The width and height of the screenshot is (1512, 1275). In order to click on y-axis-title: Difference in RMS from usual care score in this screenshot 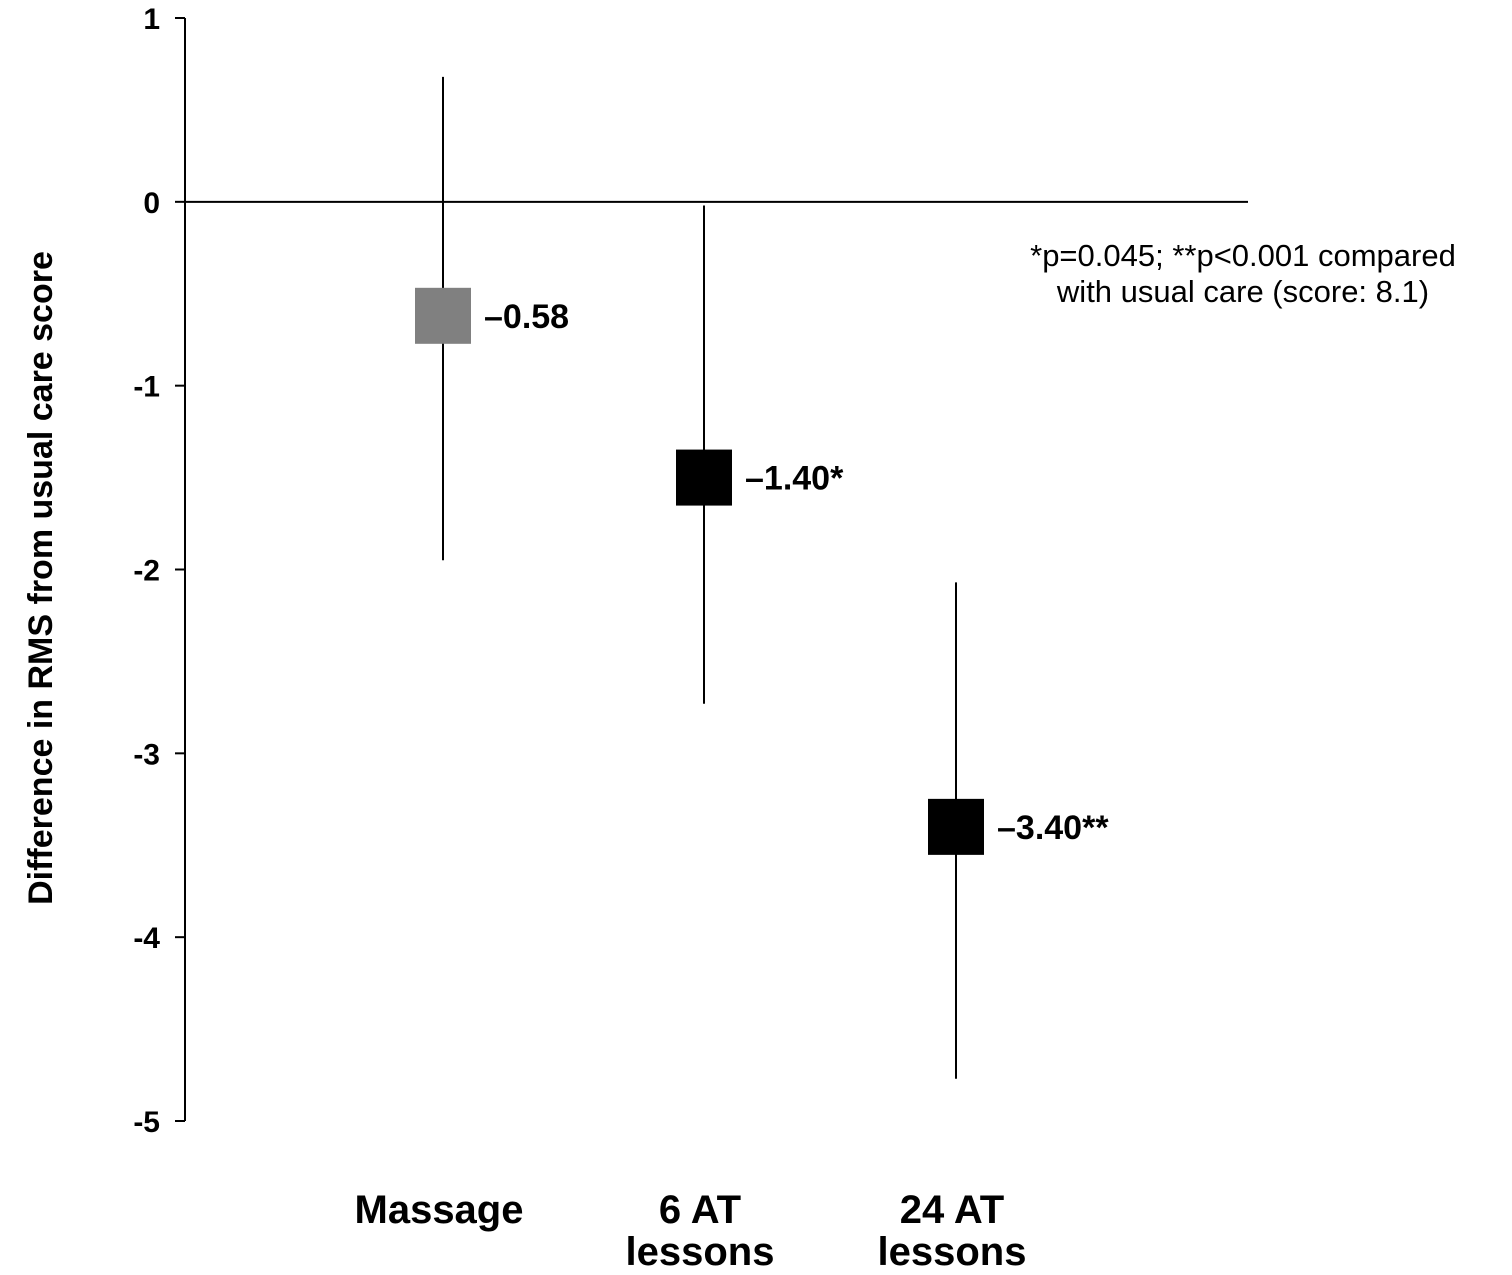, I will do `click(41, 578)`.